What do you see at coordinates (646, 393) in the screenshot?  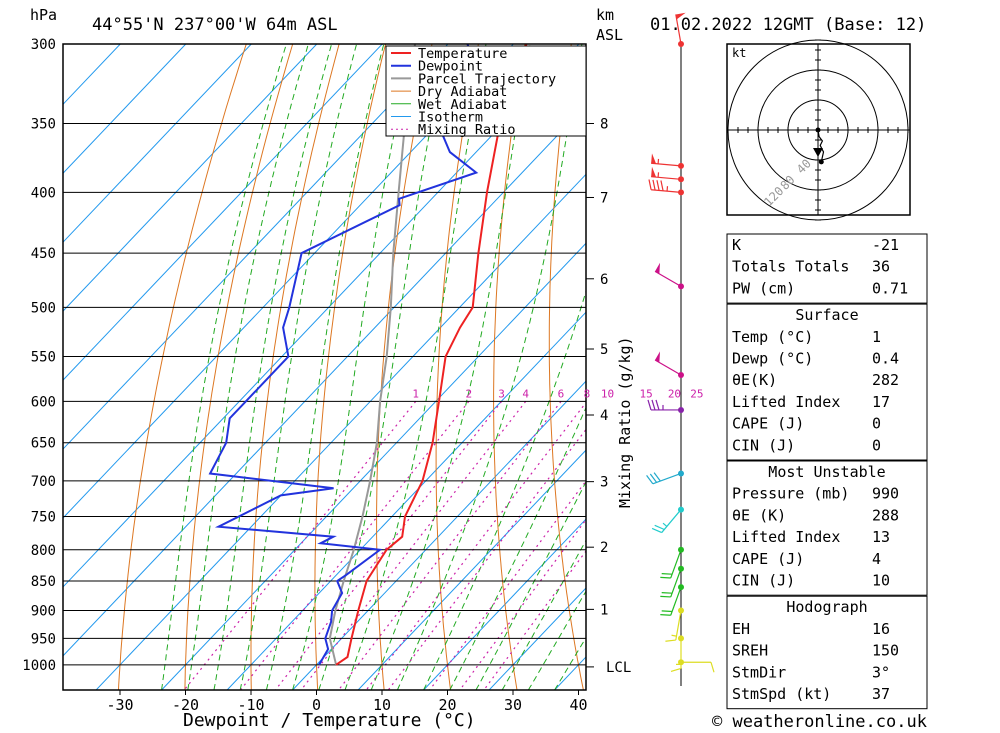 I see `mixing-ratio-label: 15` at bounding box center [646, 393].